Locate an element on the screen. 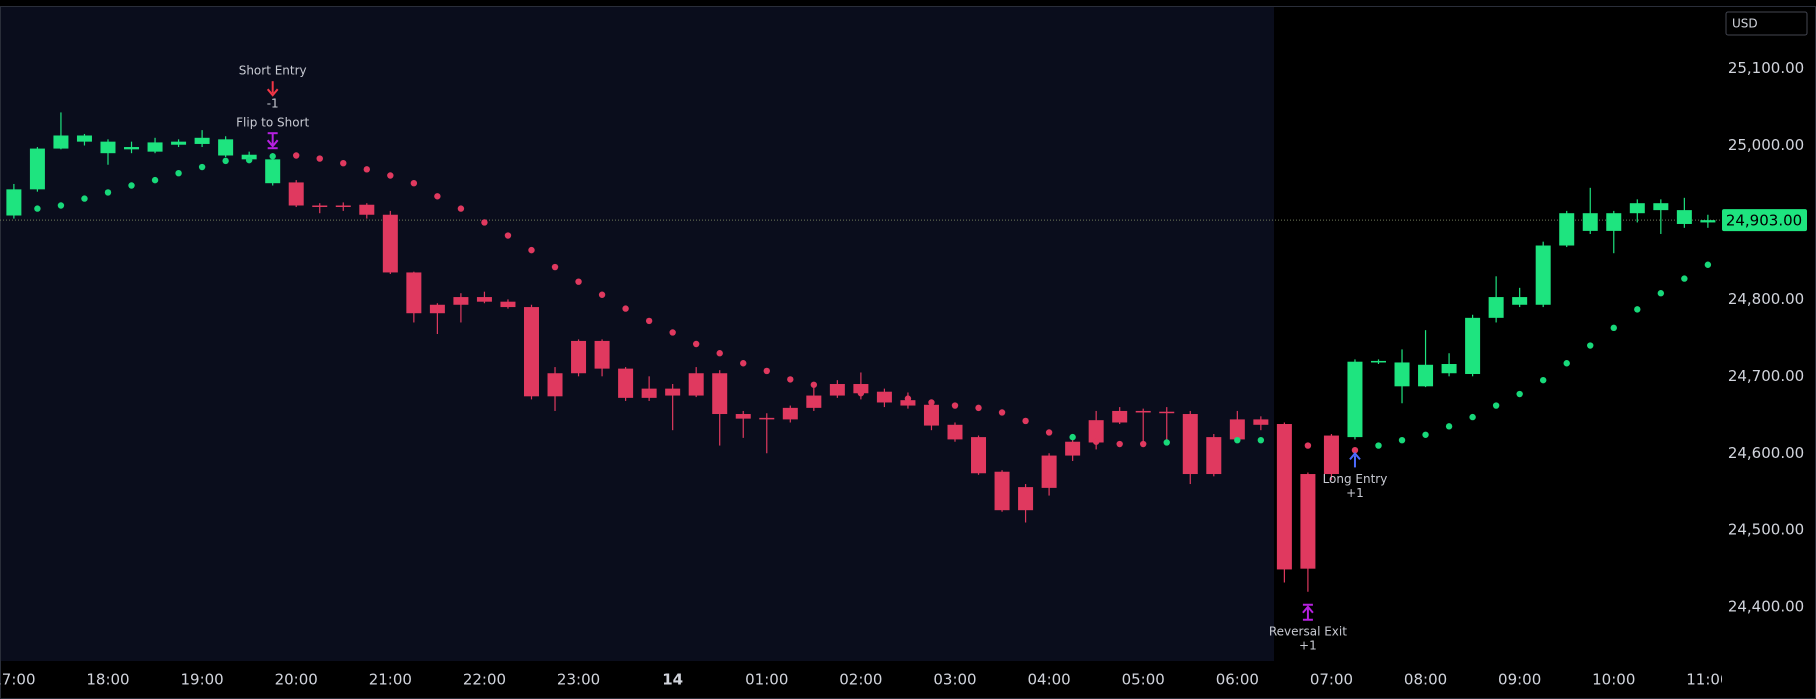  currency-box is located at coordinates (1766, 23).